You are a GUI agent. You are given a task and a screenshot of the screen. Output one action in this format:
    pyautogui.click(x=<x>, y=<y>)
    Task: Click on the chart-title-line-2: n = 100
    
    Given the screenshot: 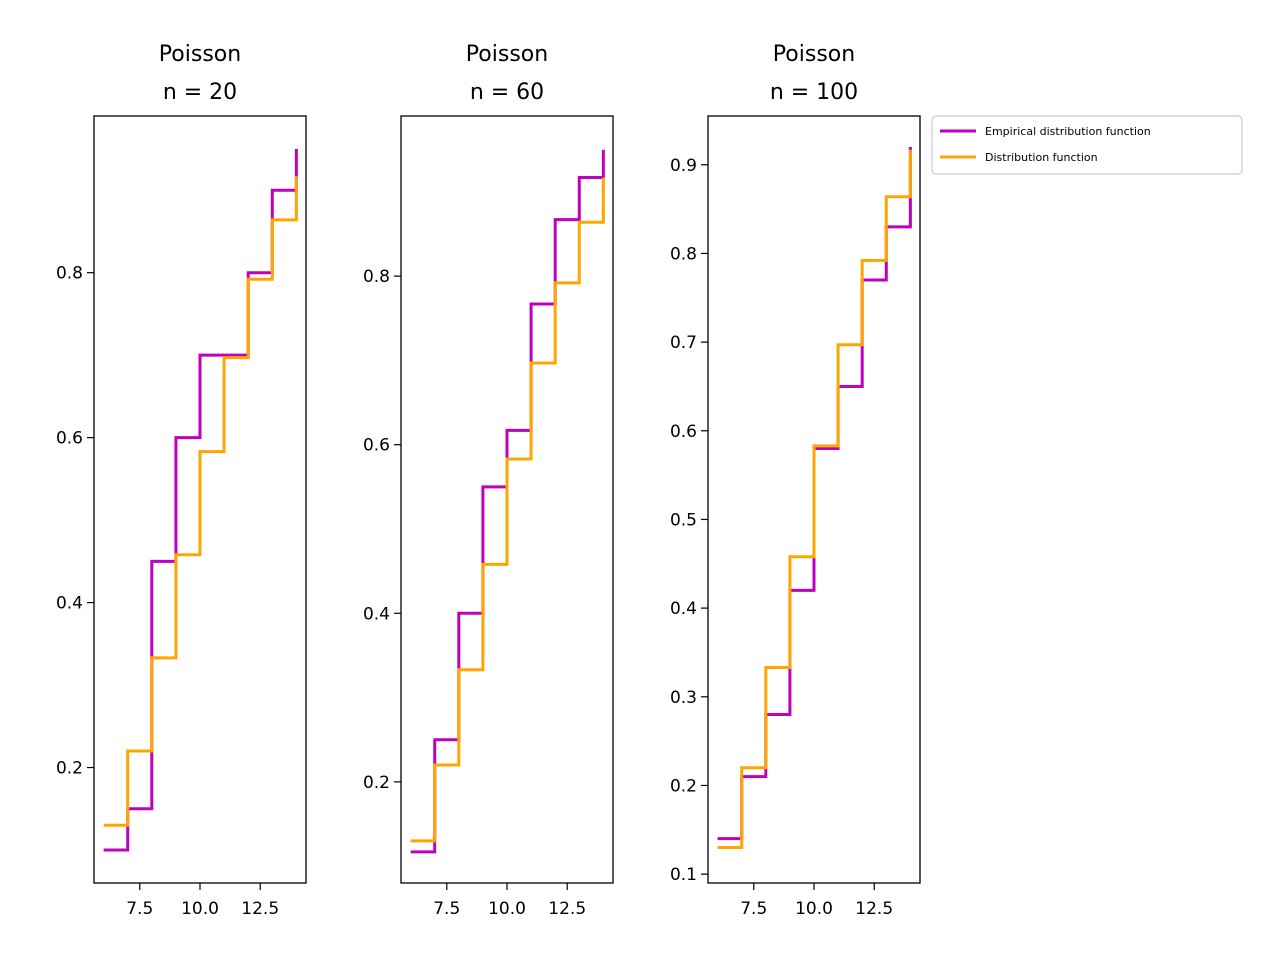 What is the action you would take?
    pyautogui.click(x=814, y=92)
    